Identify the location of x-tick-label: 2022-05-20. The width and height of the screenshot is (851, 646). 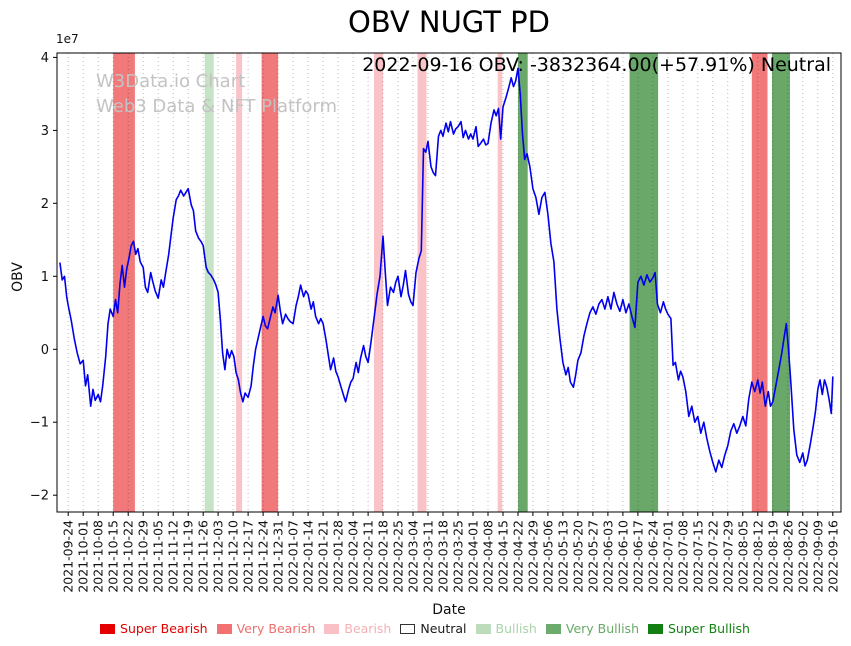
(577, 556).